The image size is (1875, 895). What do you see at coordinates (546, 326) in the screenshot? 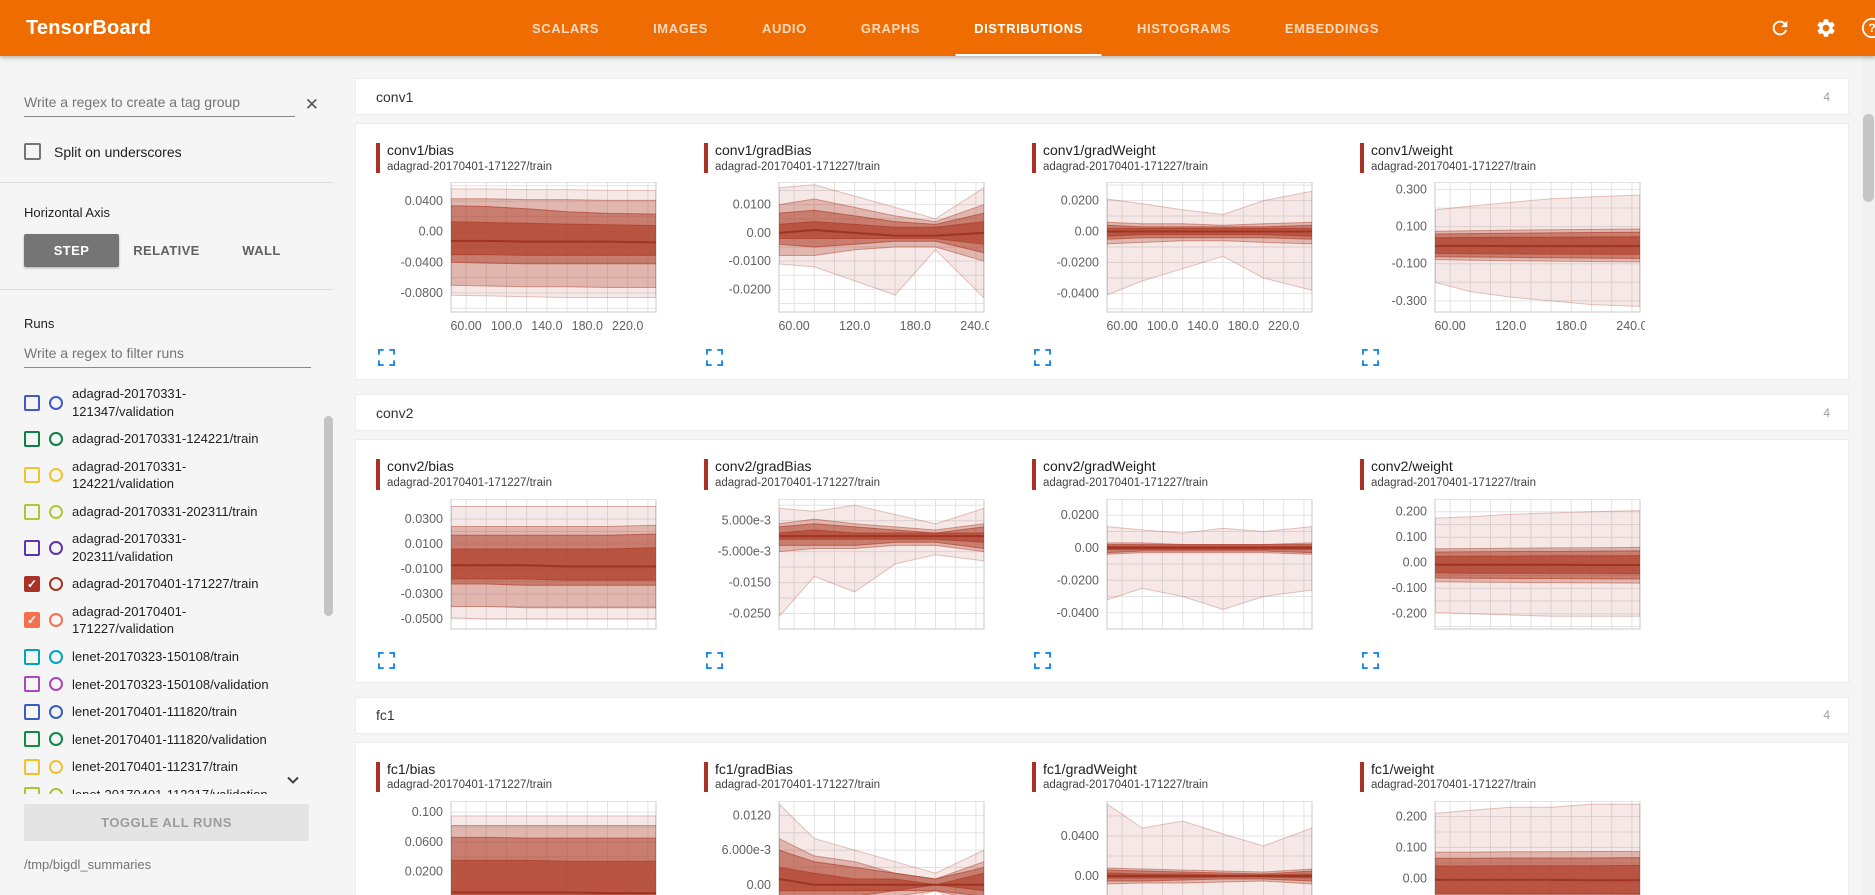
I see `svg-text: 140.0` at bounding box center [546, 326].